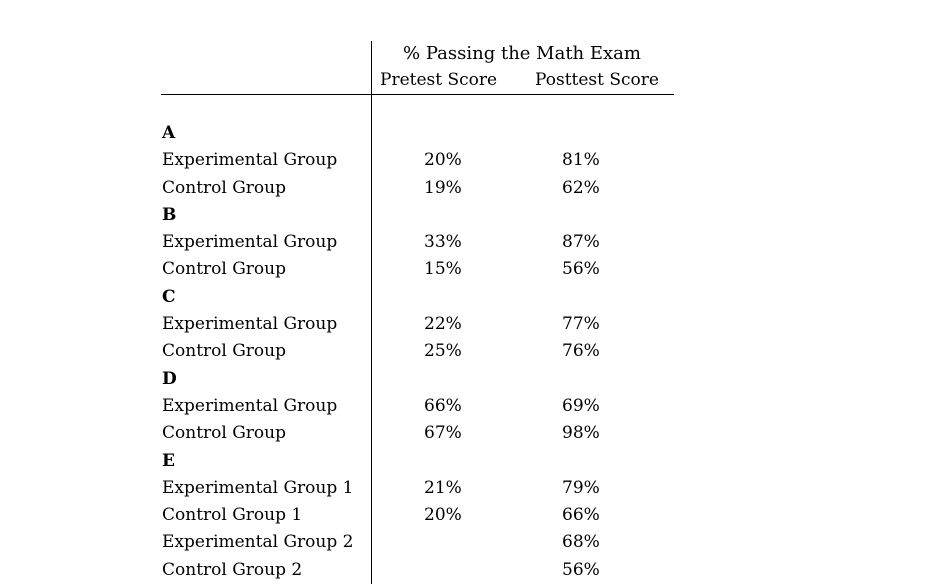 The height and width of the screenshot is (584, 931). Describe the element at coordinates (465, 324) in the screenshot. I see `table-row: Experimental Group 22% 77%` at that location.